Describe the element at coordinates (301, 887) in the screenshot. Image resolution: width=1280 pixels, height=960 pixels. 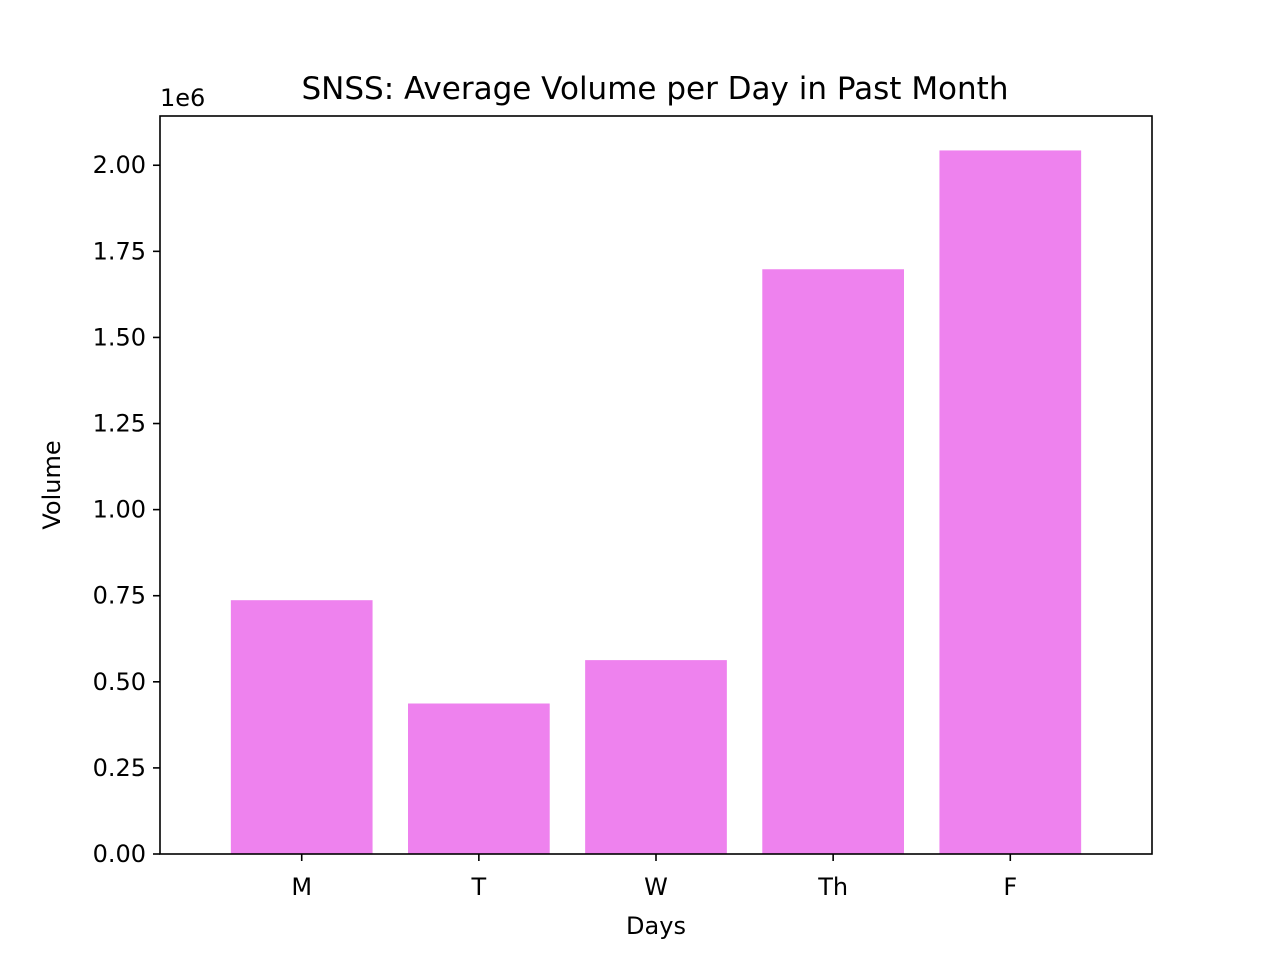
I see `x-tick-label: M` at that location.